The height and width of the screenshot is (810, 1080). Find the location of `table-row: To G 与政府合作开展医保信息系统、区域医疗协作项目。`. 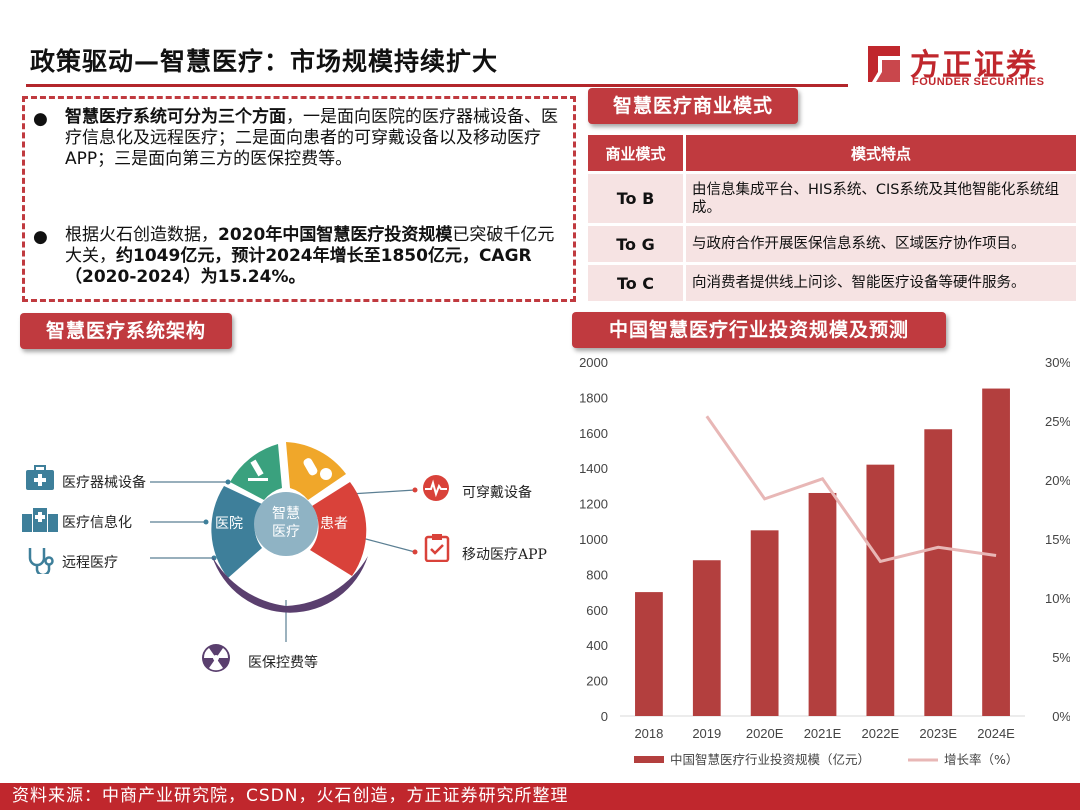

table-row: To G 与政府合作开展医保信息系统、区域医疗协作项目。 is located at coordinates (832, 244).